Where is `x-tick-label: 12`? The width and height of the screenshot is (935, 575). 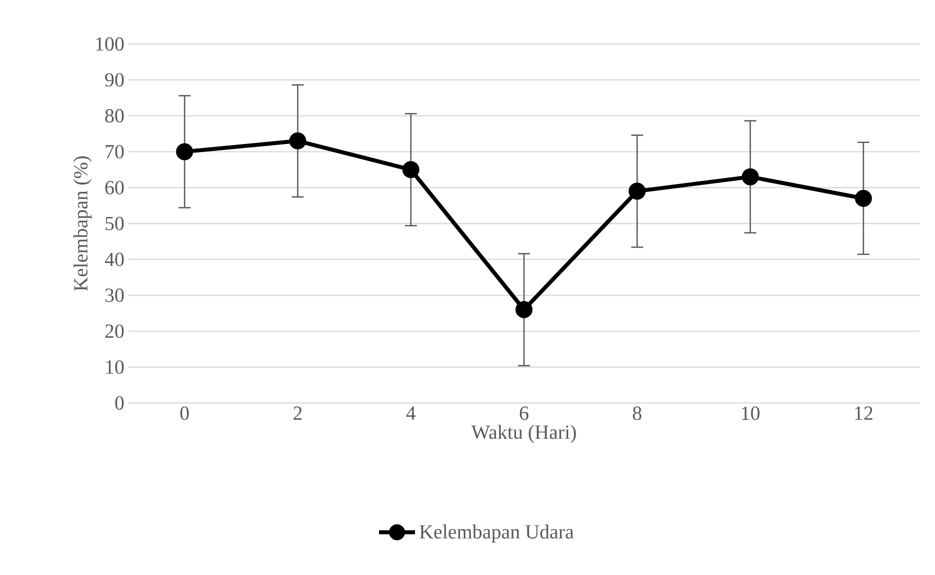
x-tick-label: 12 is located at coordinates (863, 413).